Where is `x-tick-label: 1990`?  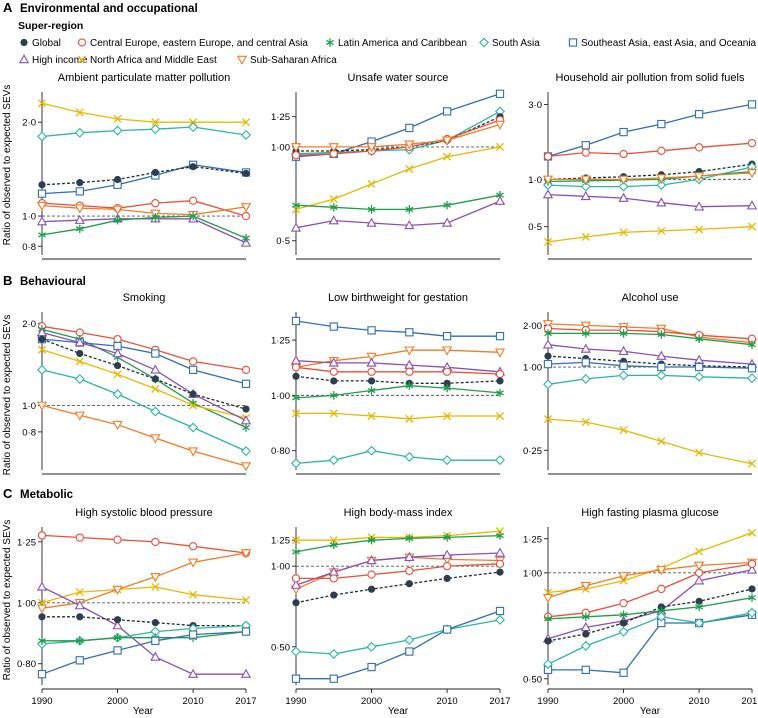 x-tick-label: 1990 is located at coordinates (295, 701).